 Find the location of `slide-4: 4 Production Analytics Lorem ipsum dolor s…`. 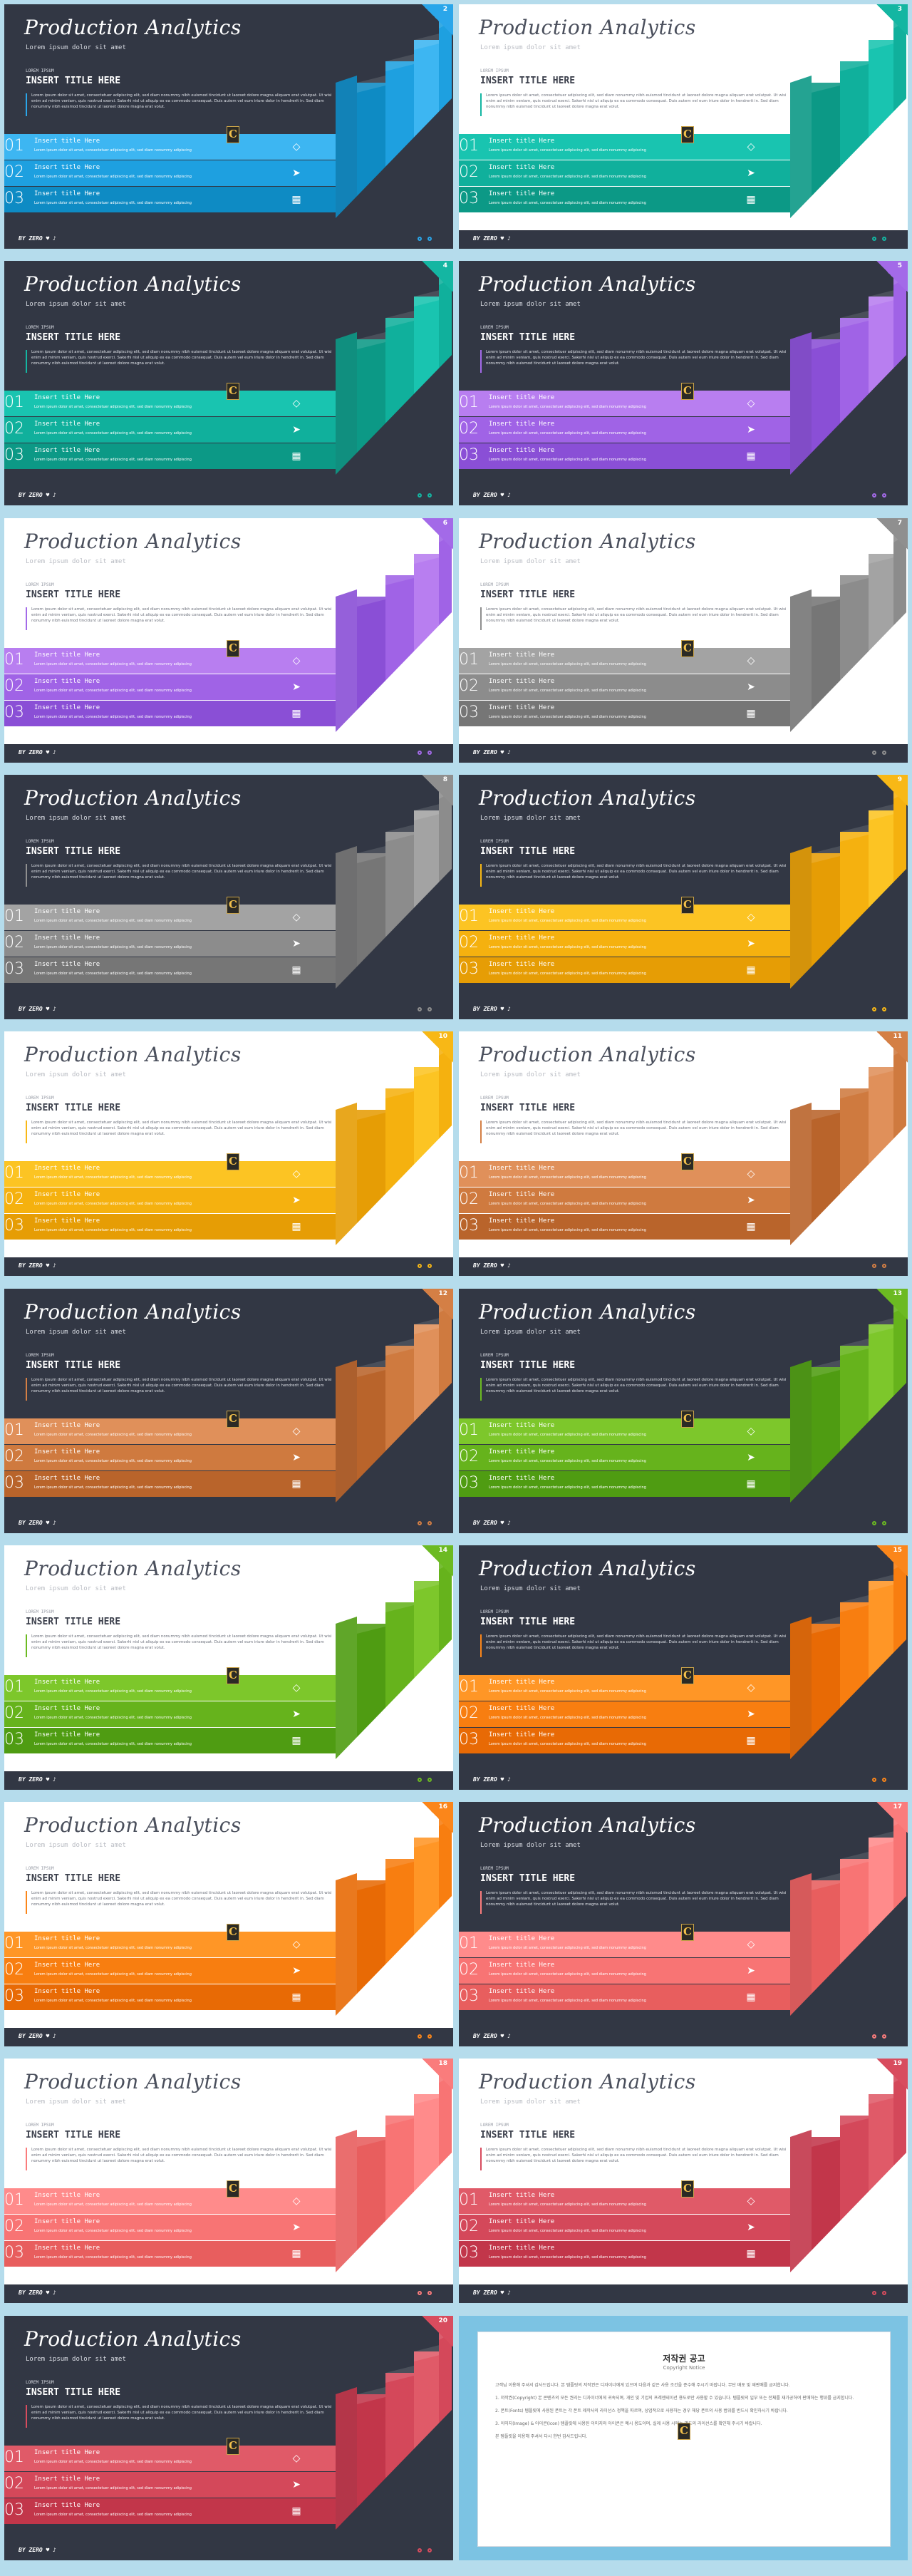

slide-4: 4 Production Analytics Lorem ipsum dolor s… is located at coordinates (228, 383).